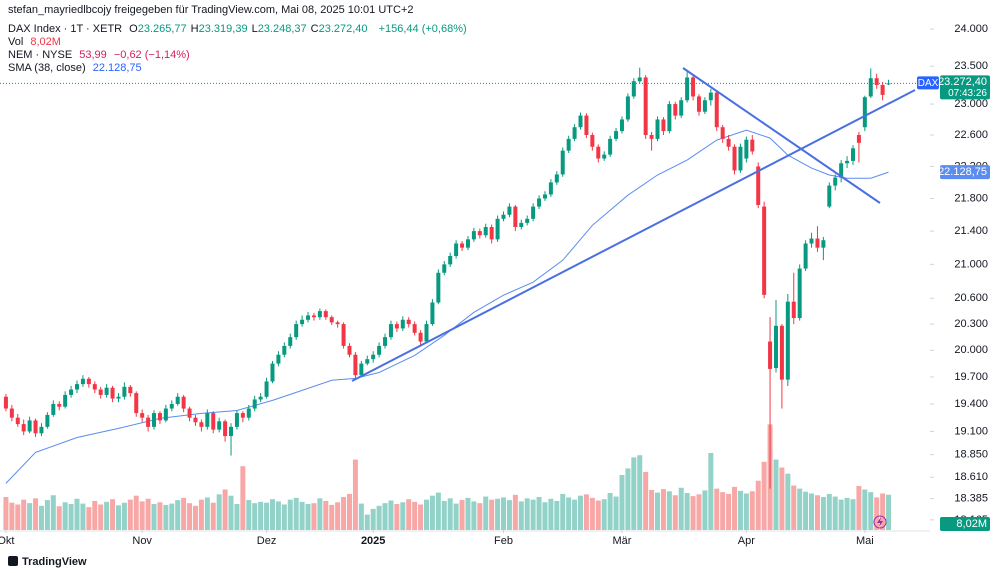 The width and height of the screenshot is (1000, 573). Describe the element at coordinates (267, 541) in the screenshot. I see `x-tick-label: Dez` at that location.